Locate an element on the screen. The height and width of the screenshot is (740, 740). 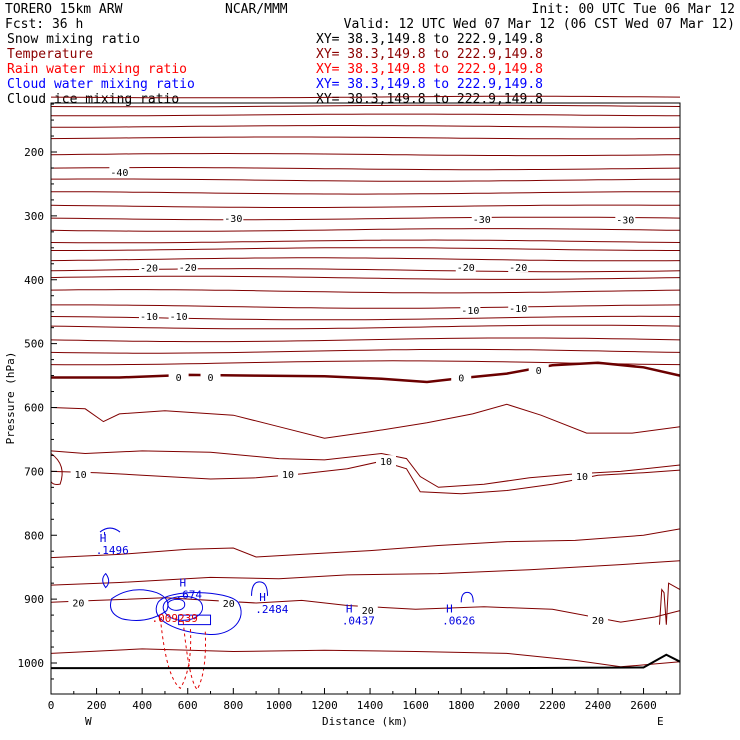
y-tick-label: 300 is located at coordinates (34, 216).